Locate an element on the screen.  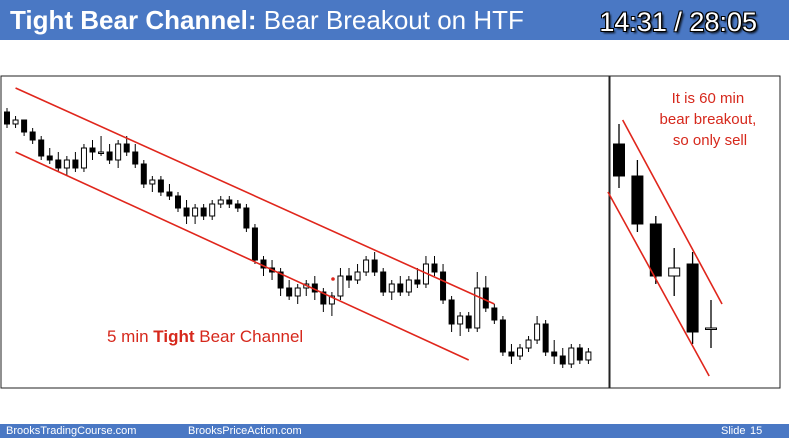
channel-line-lower is located at coordinates (658, 284).